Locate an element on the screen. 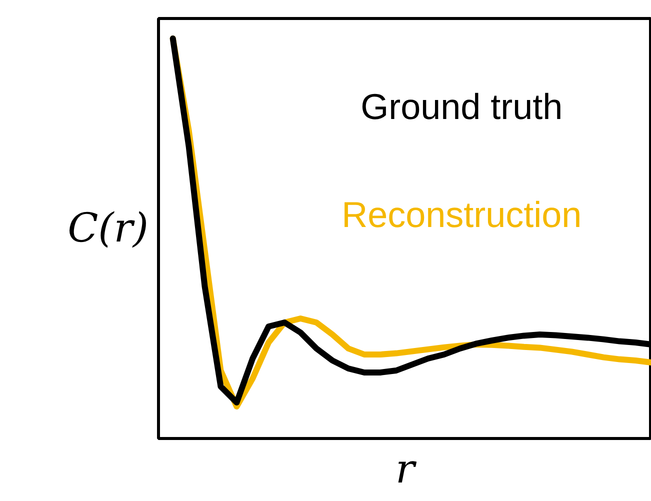 This screenshot has height=501, width=651. text: Ground truth is located at coordinates (461, 106).